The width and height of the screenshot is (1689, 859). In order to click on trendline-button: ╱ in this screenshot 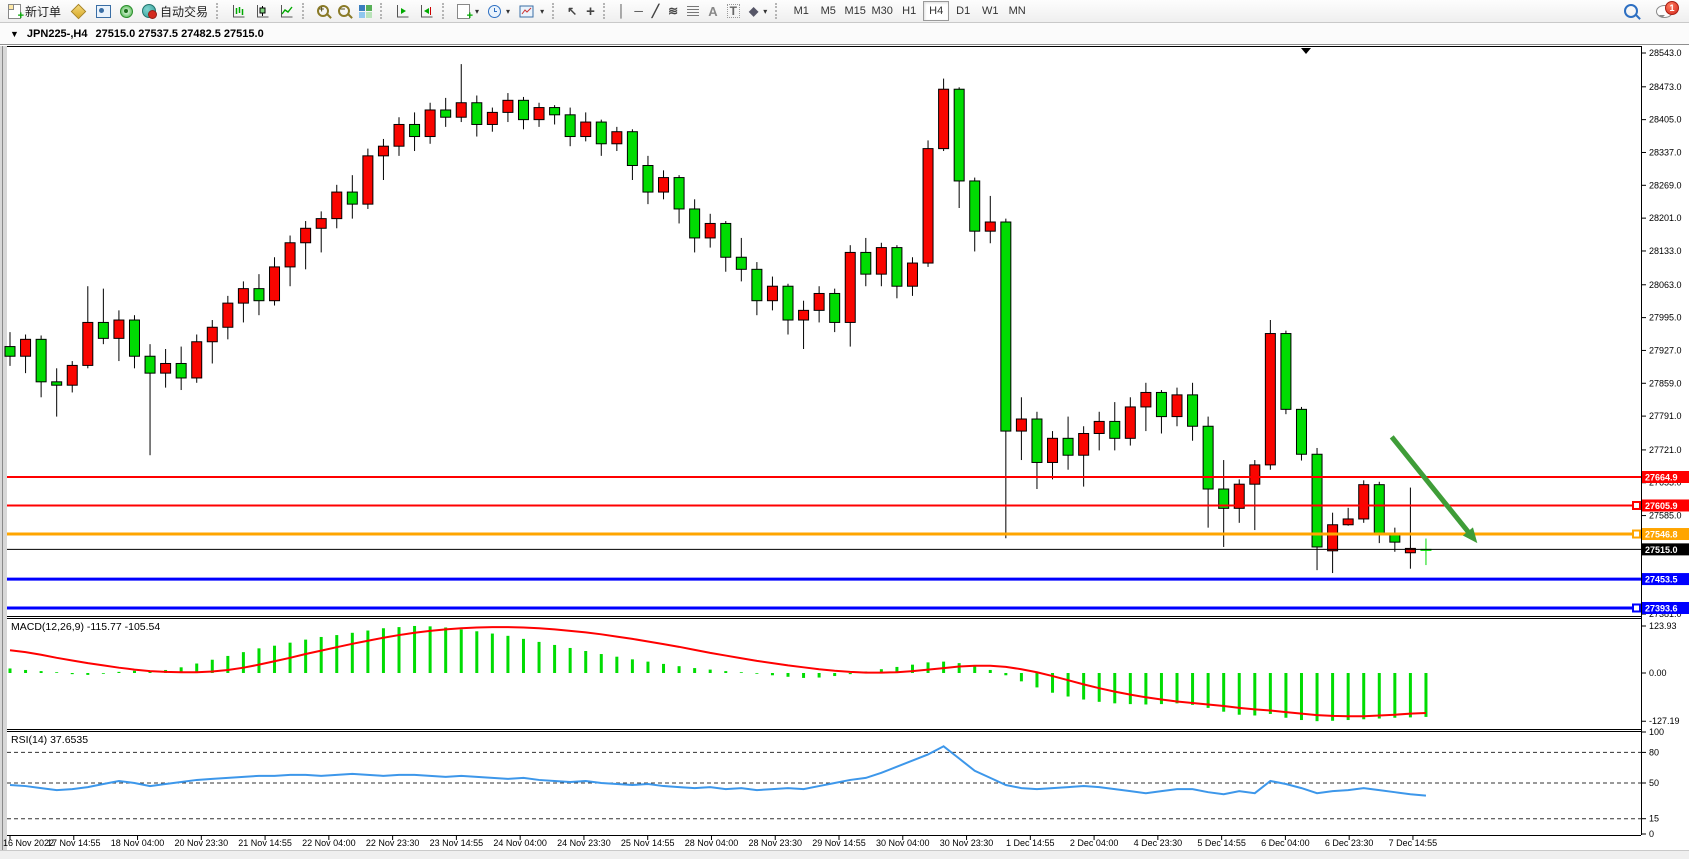, I will do `click(655, 11)`.